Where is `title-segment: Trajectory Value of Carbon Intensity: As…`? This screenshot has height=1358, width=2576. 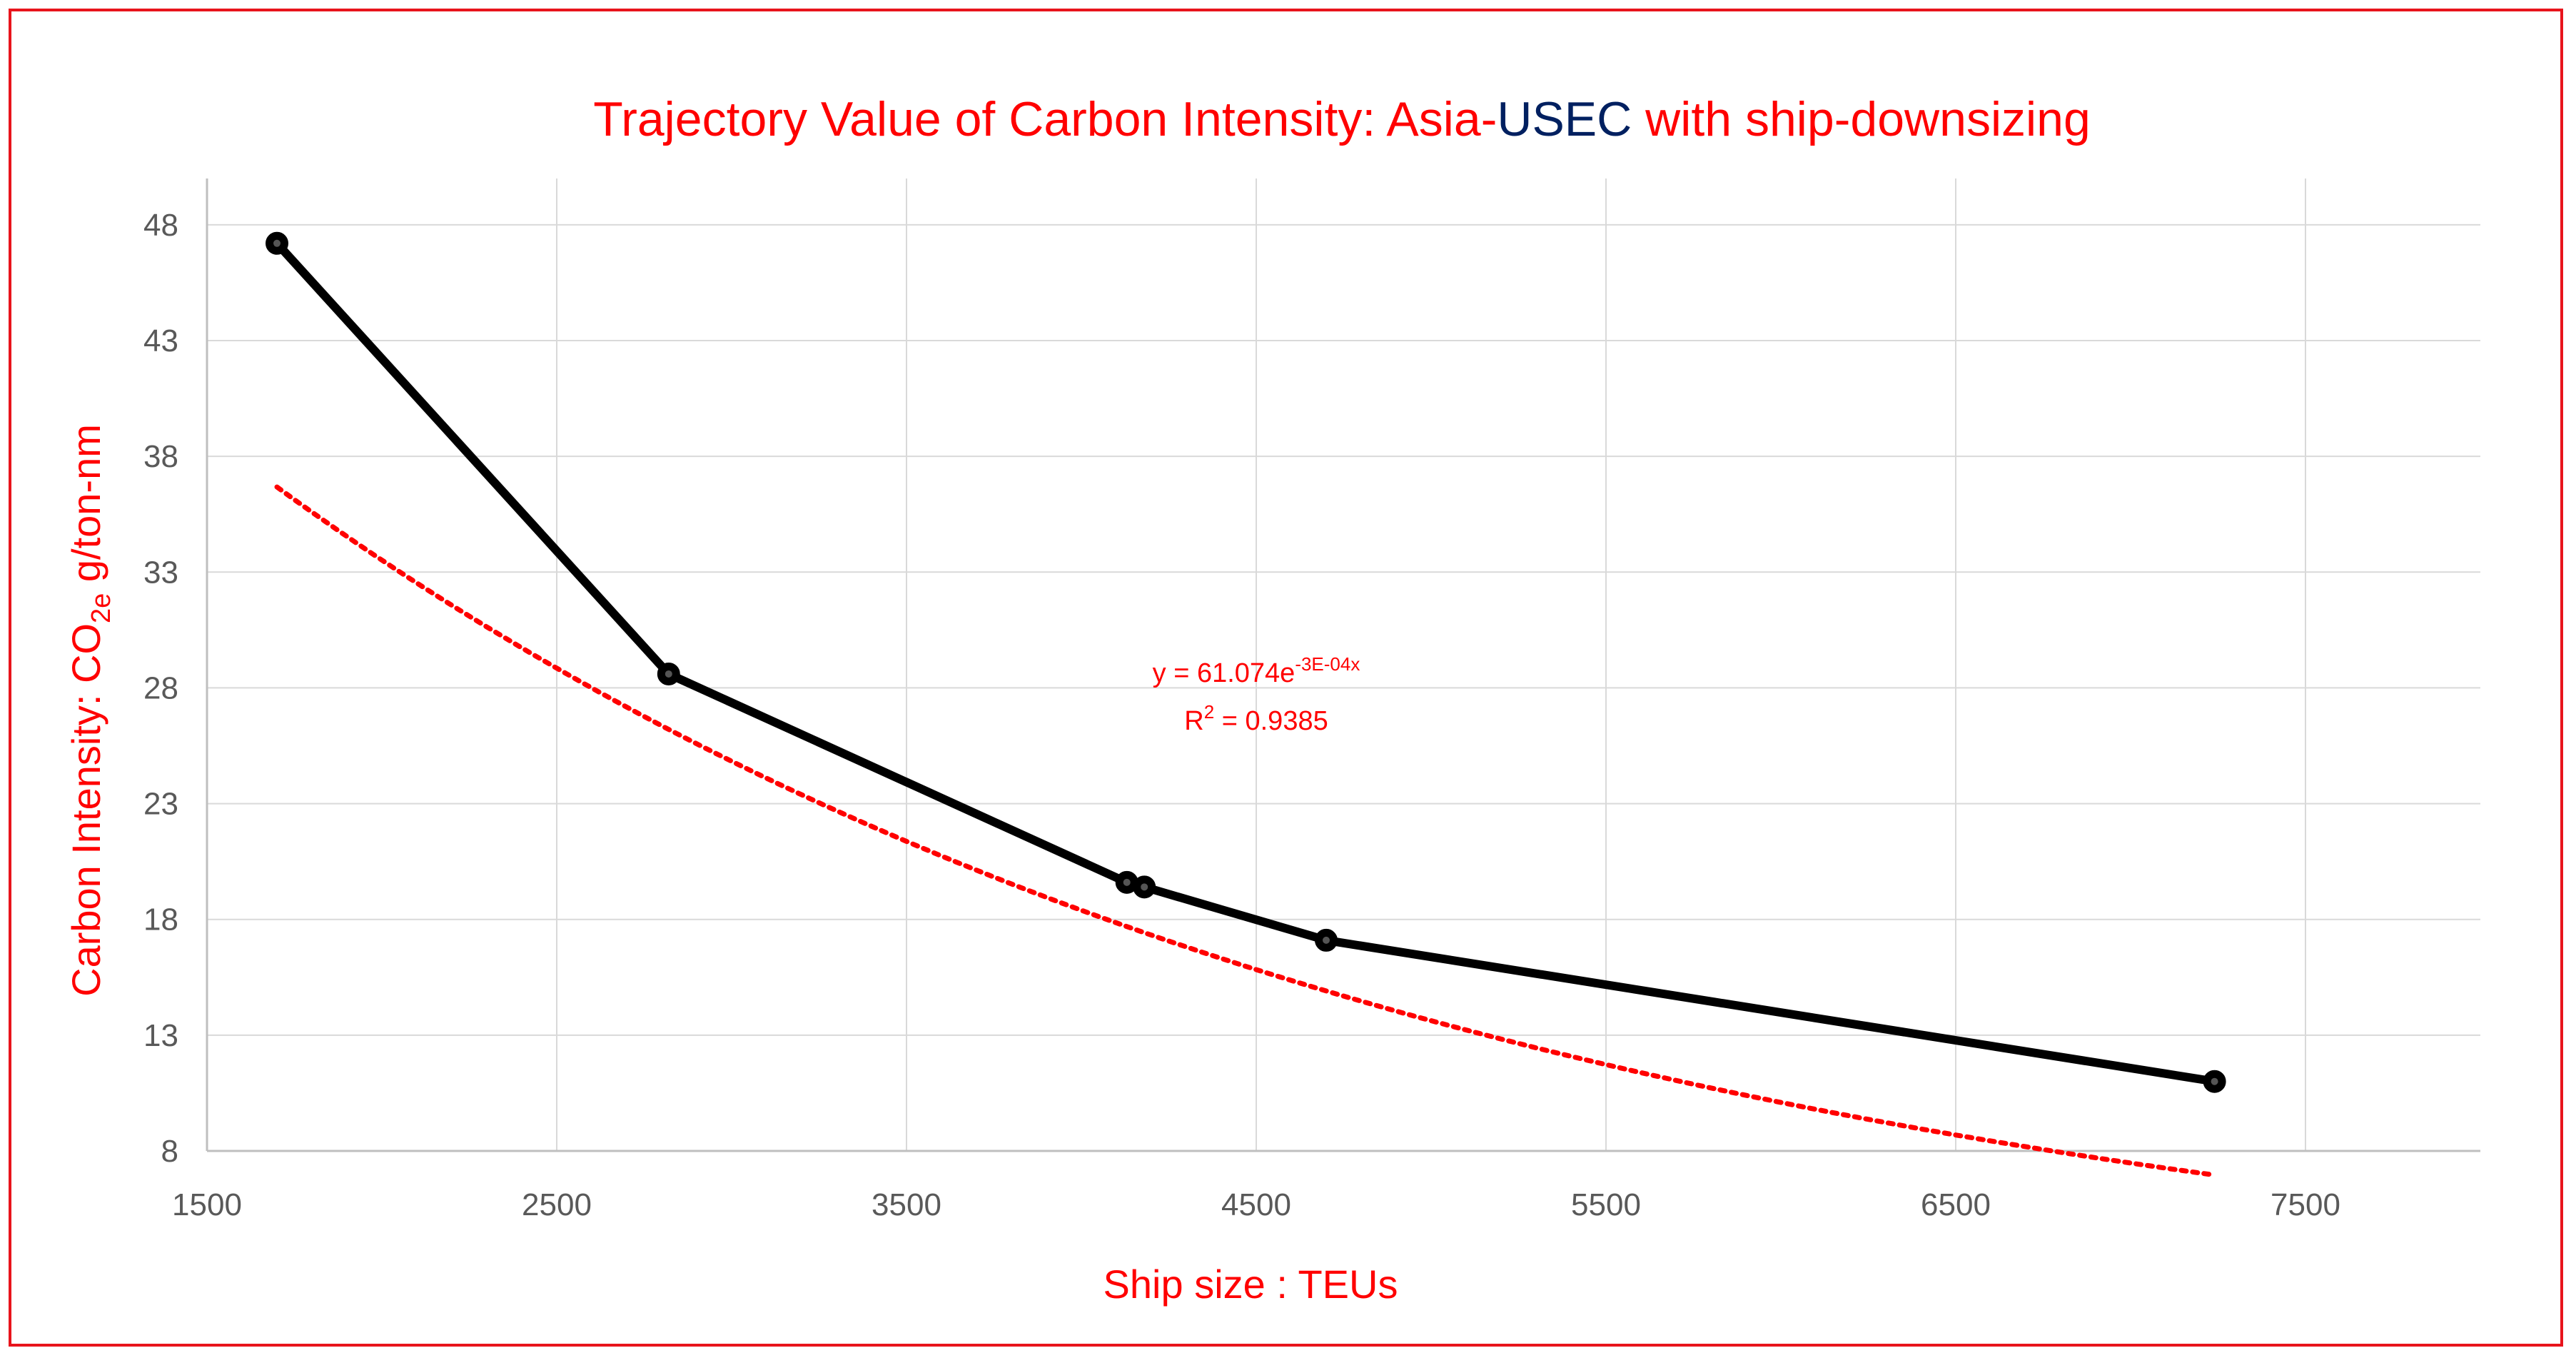
title-segment: Trajectory Value of Carbon Intensity: As… is located at coordinates (1045, 119).